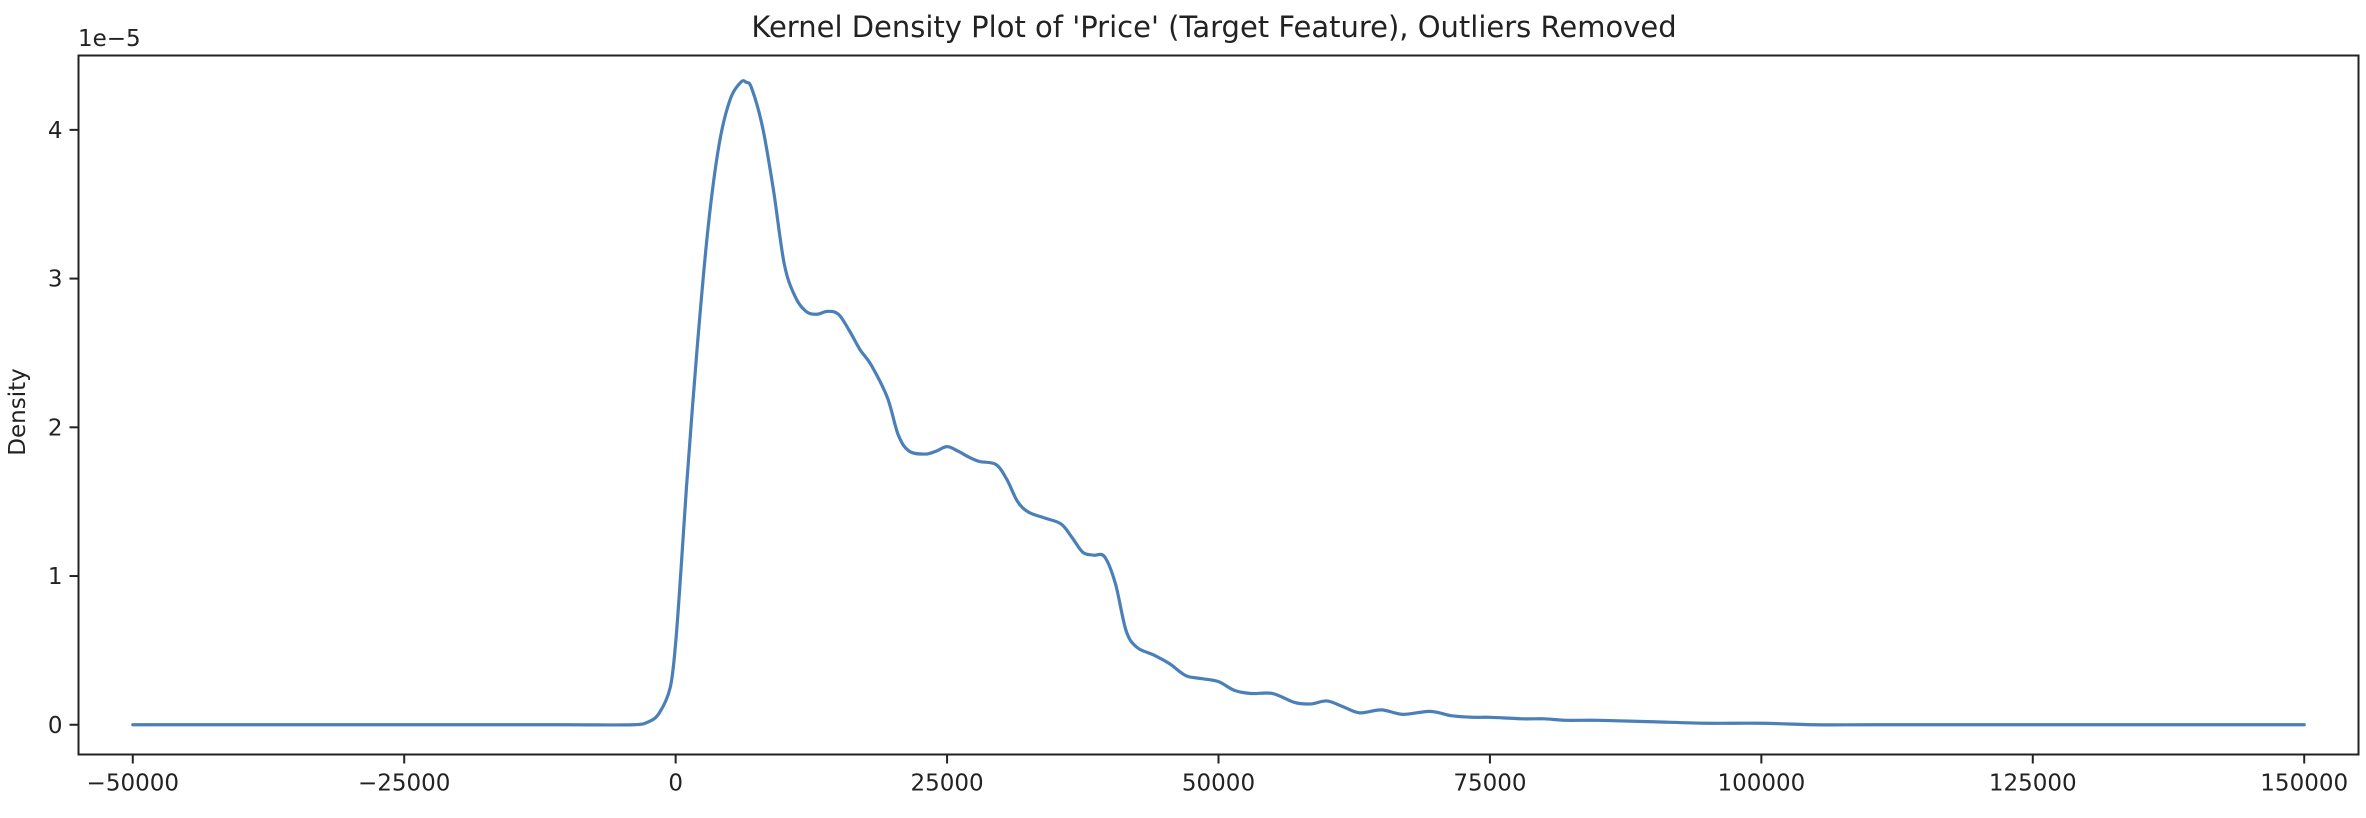  Describe the element at coordinates (2304, 784) in the screenshot. I see `x-tick-label: 150000` at that location.